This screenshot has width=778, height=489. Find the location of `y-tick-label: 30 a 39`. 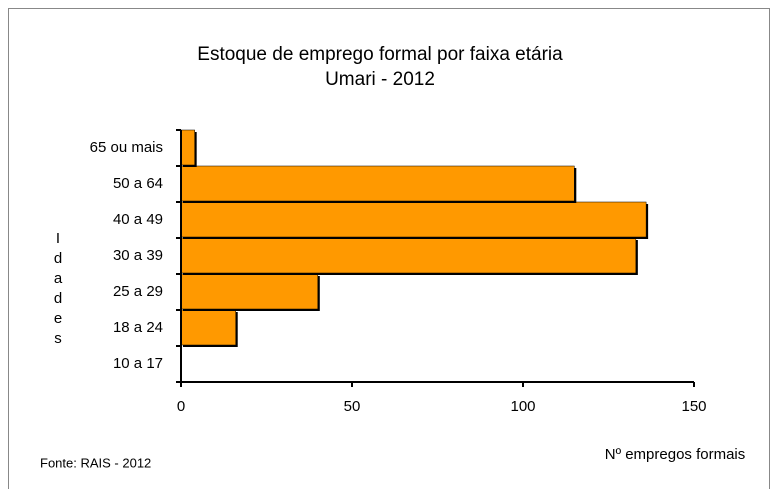

y-tick-label: 30 a 39 is located at coordinates (138, 255).